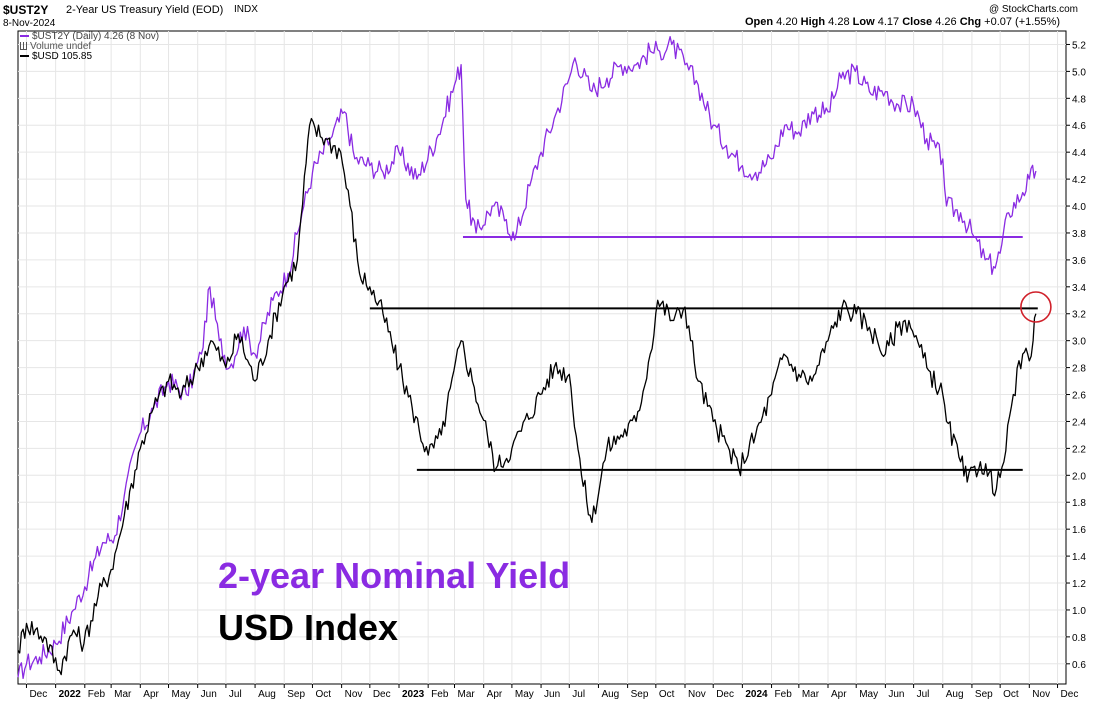  What do you see at coordinates (24, 56) in the screenshot?
I see `legend-swatch-usd` at bounding box center [24, 56].